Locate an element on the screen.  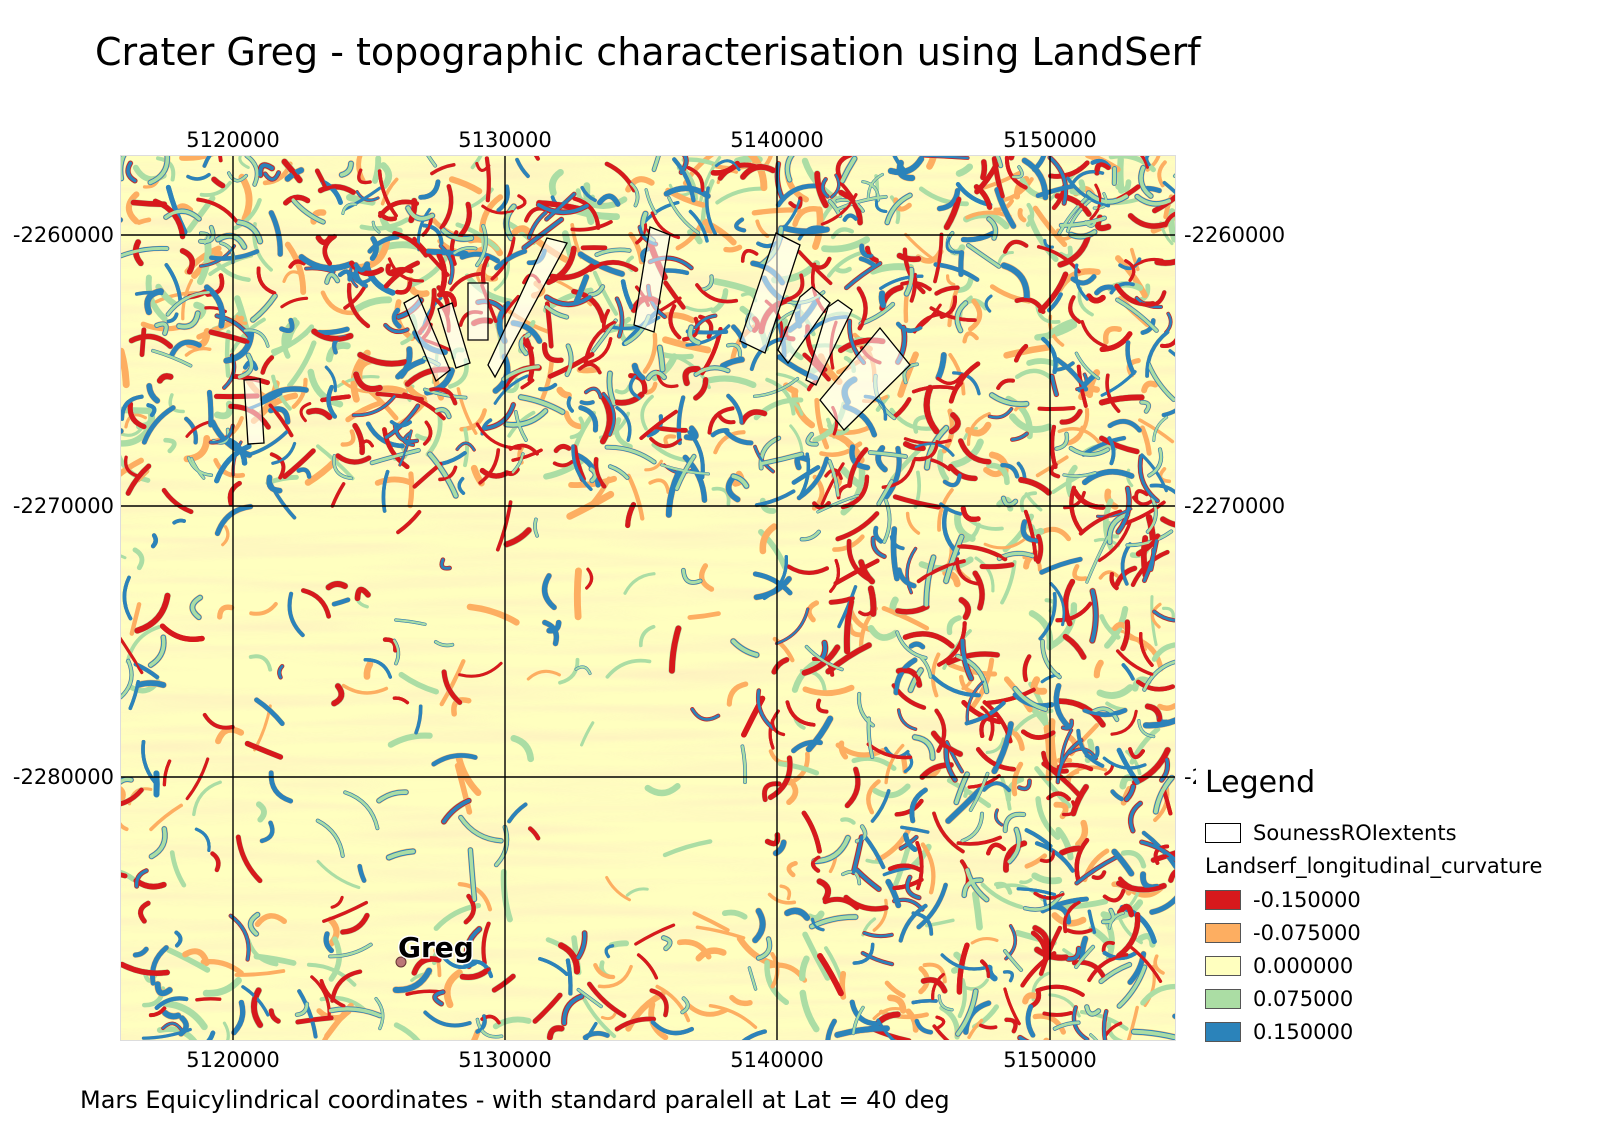
x-tick-top-4: 5150000 is located at coordinates (1050, 140).